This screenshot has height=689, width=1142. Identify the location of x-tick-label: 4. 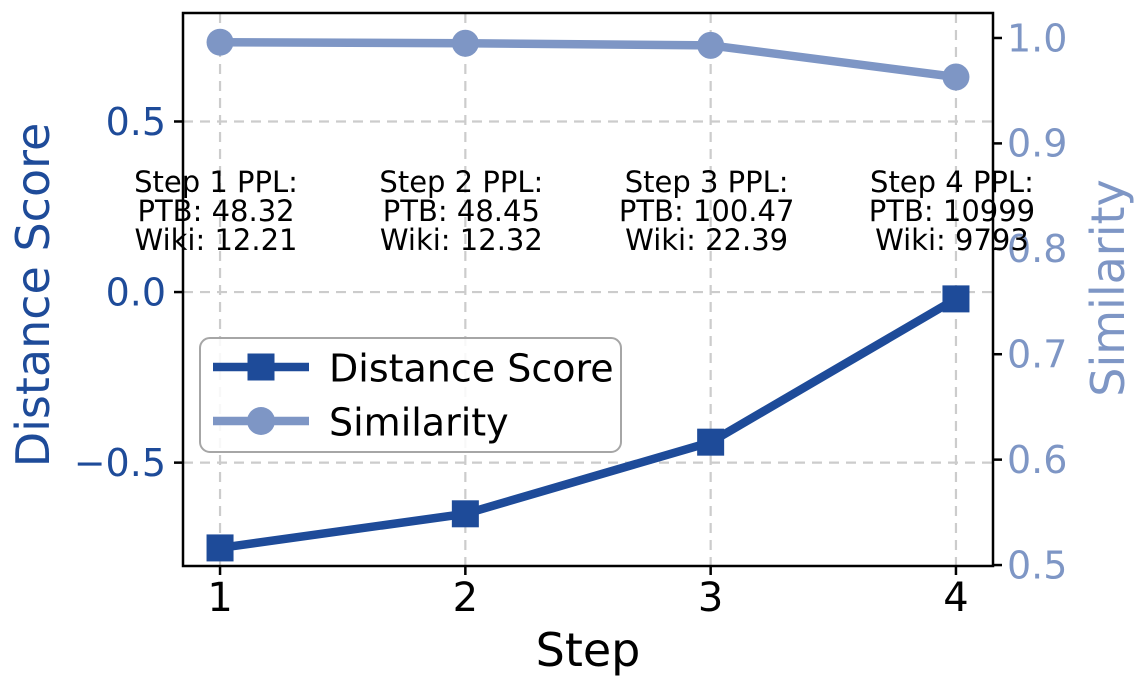
(955, 598).